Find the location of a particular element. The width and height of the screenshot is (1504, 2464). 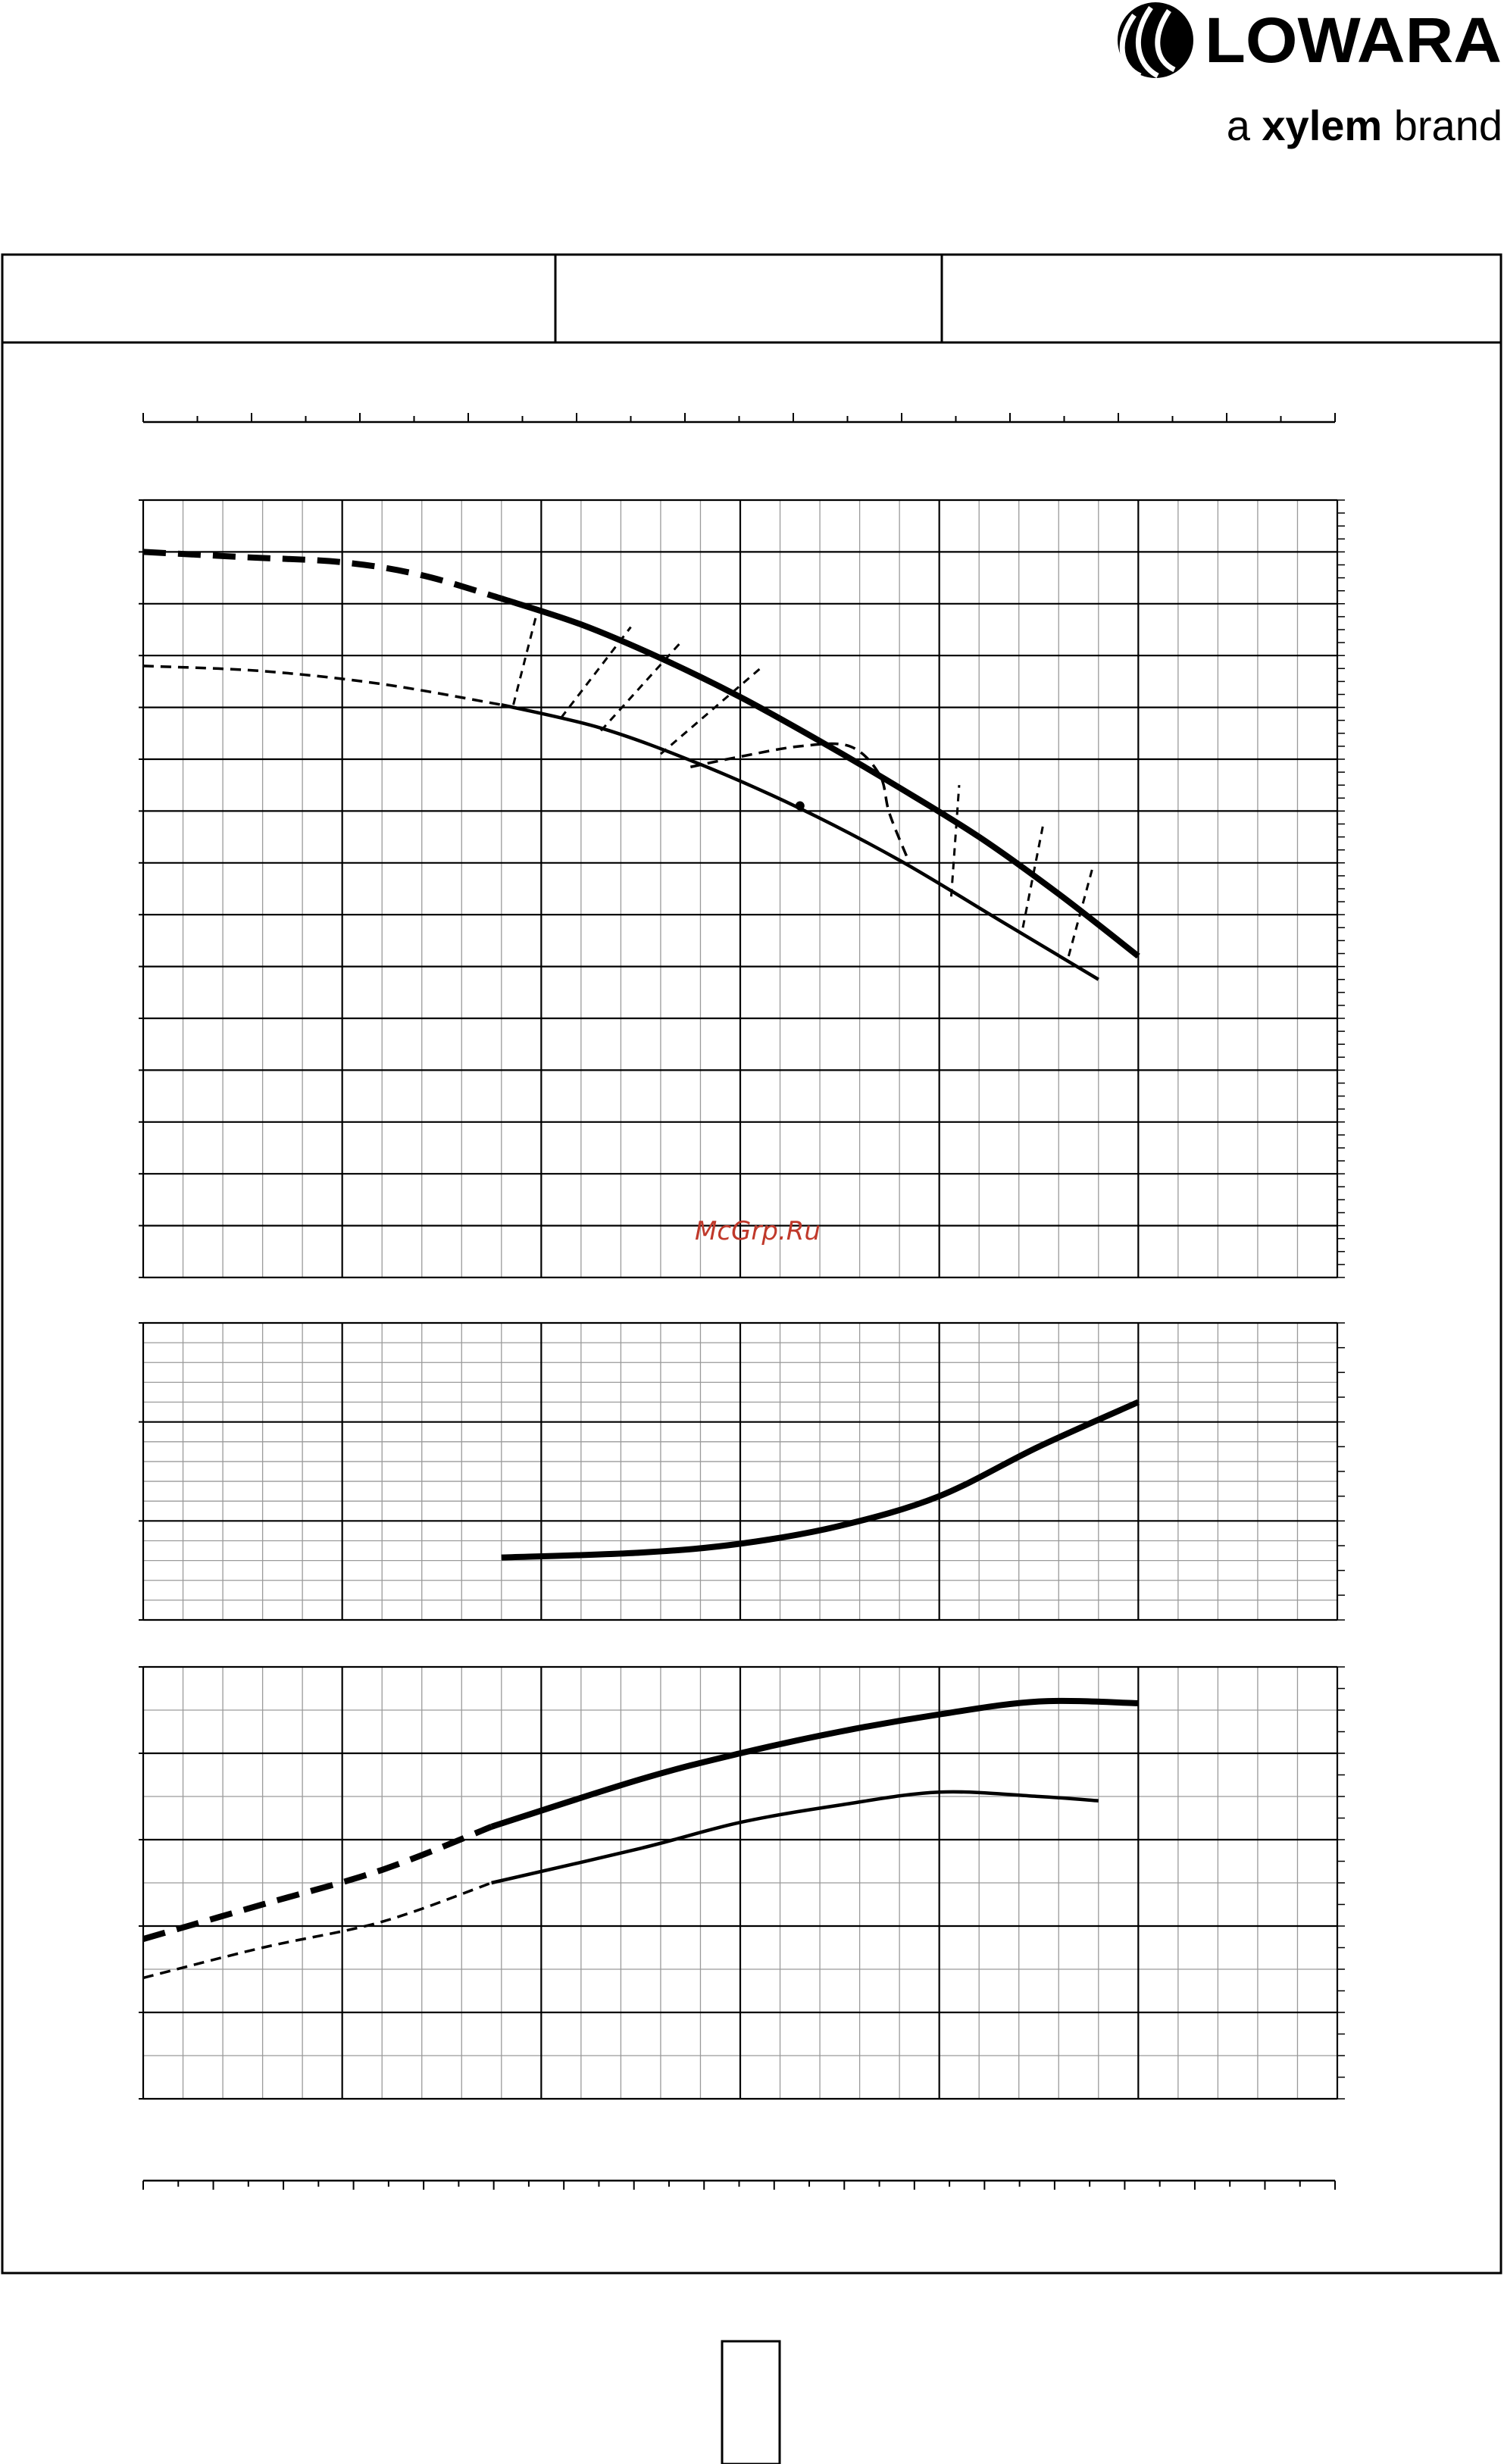

watermark: McGrp.Ru is located at coordinates (758, 1231).